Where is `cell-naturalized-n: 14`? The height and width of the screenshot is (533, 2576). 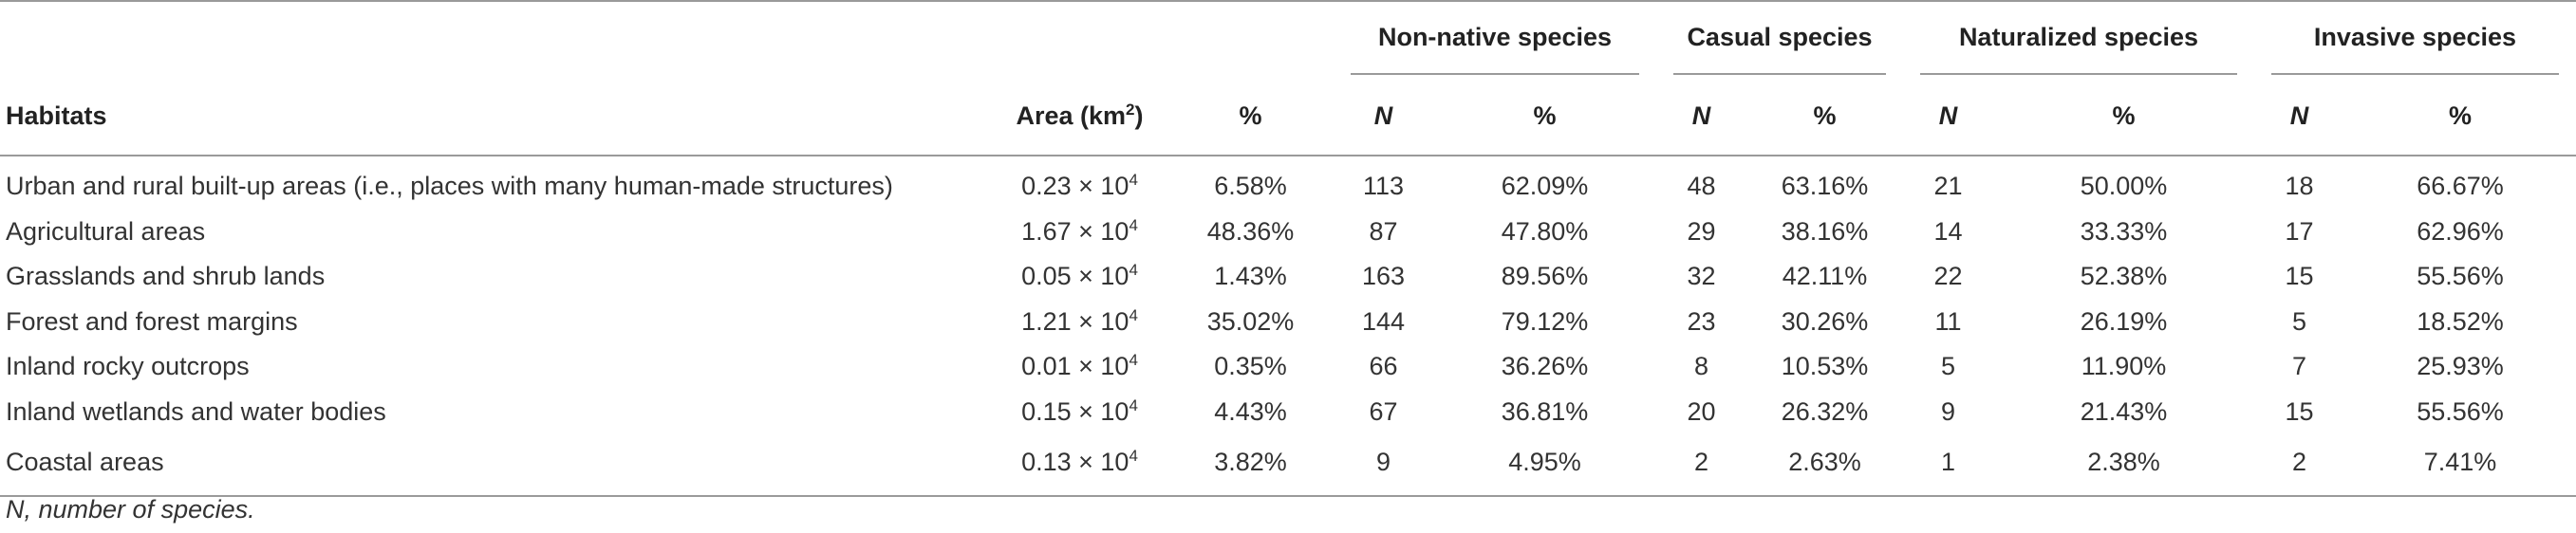
cell-naturalized-n: 14 is located at coordinates (1948, 231).